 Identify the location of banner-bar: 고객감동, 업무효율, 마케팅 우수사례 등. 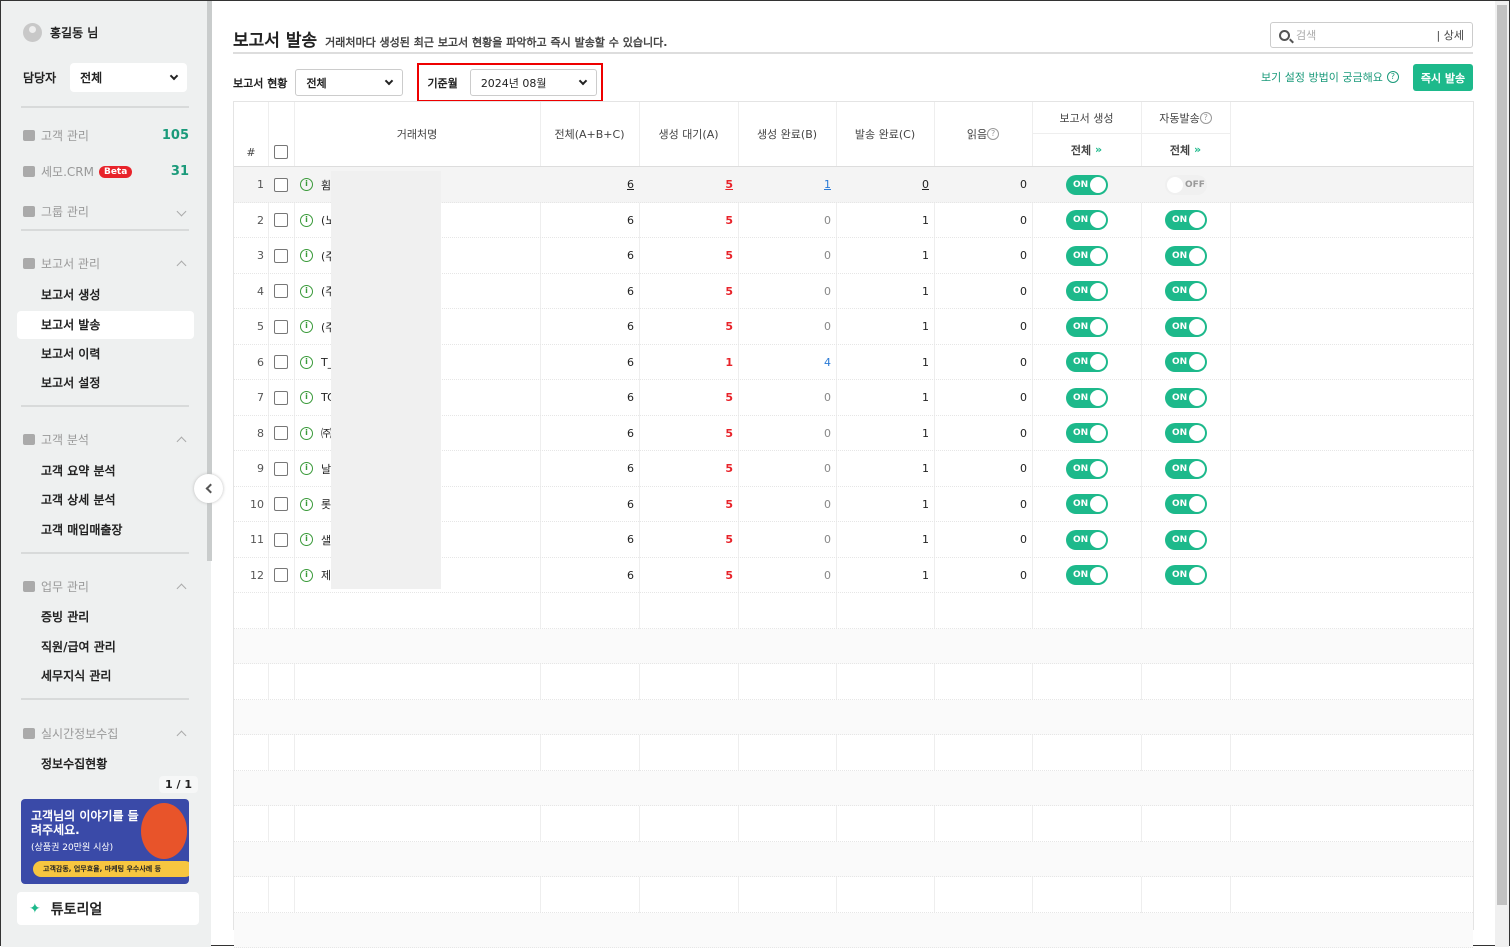
(111, 869).